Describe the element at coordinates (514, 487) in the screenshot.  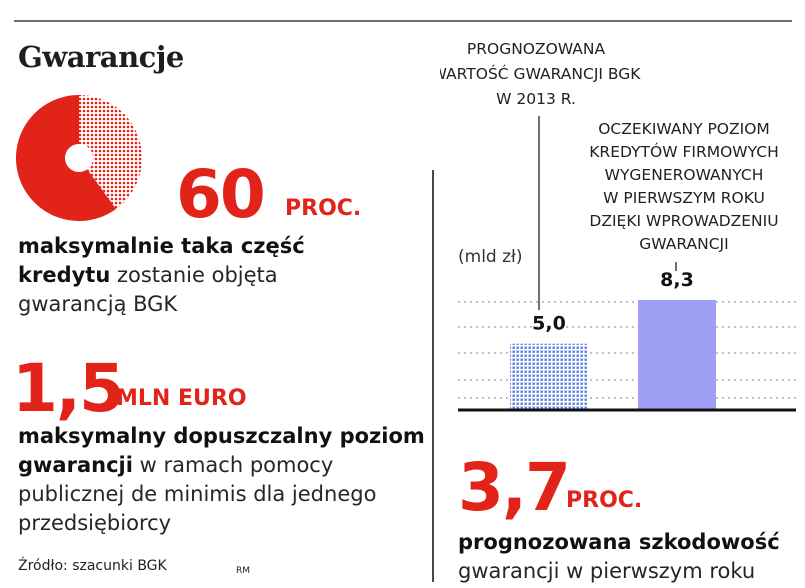
I see `stat-value-3-7: 3,7` at that location.